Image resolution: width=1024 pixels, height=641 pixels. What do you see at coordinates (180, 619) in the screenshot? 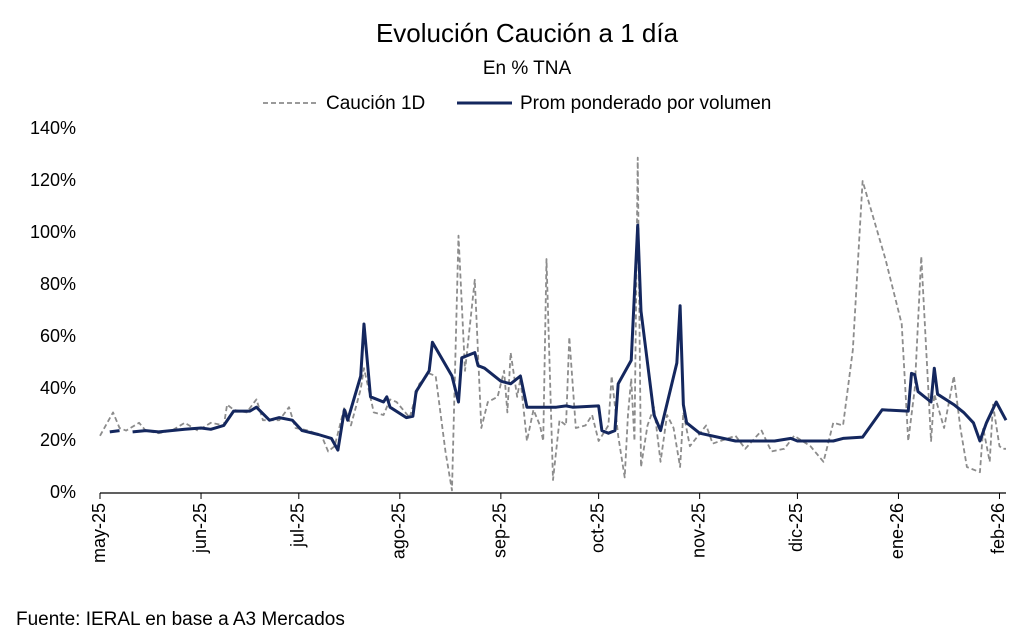
I see `source-note: Fuente: IERAL en base a A3 Mercados` at bounding box center [180, 619].